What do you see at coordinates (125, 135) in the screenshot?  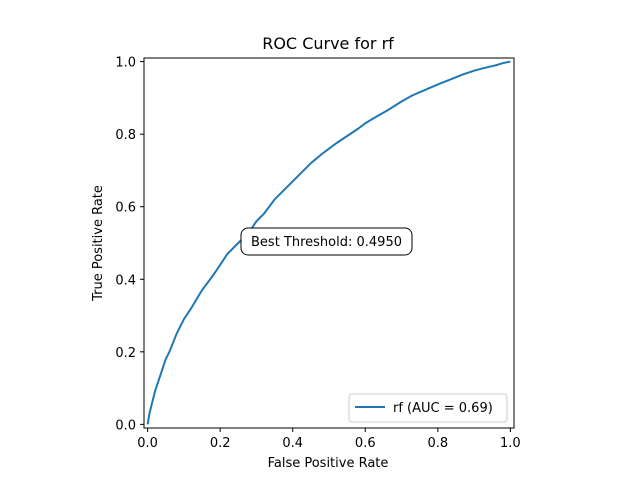 I see `y-tick-label: 0.8` at bounding box center [125, 135].